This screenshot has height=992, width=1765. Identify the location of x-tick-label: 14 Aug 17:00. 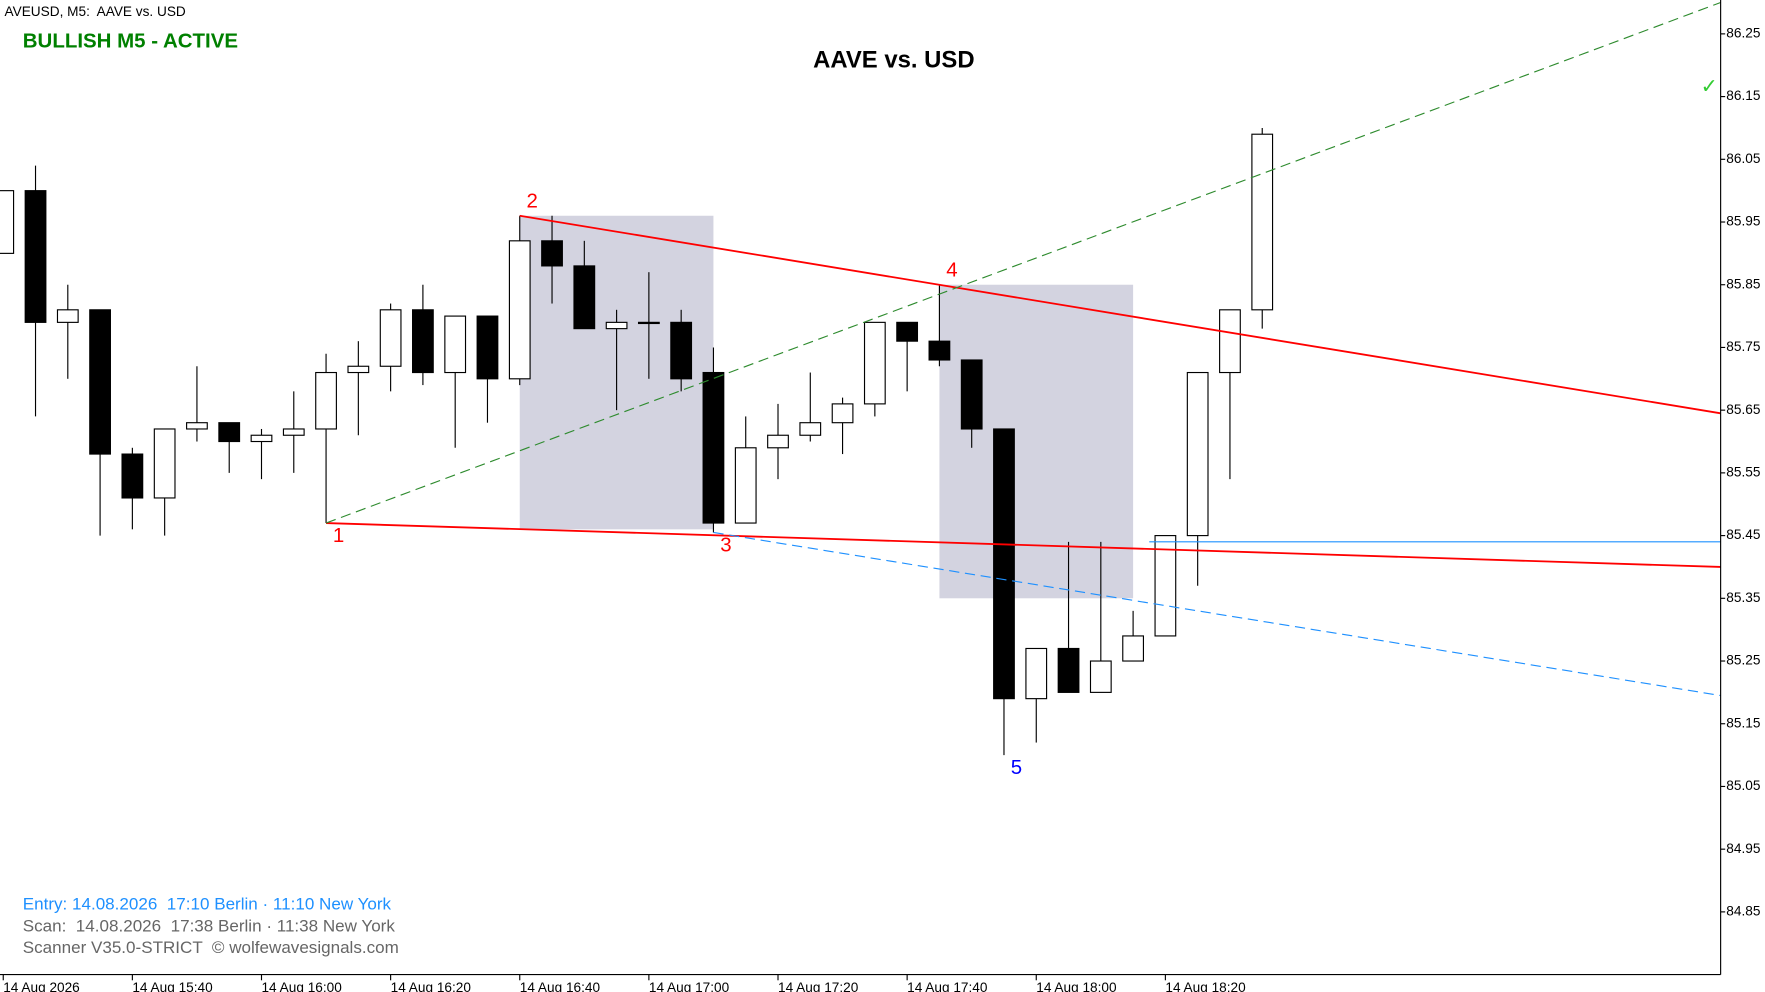
(689, 986).